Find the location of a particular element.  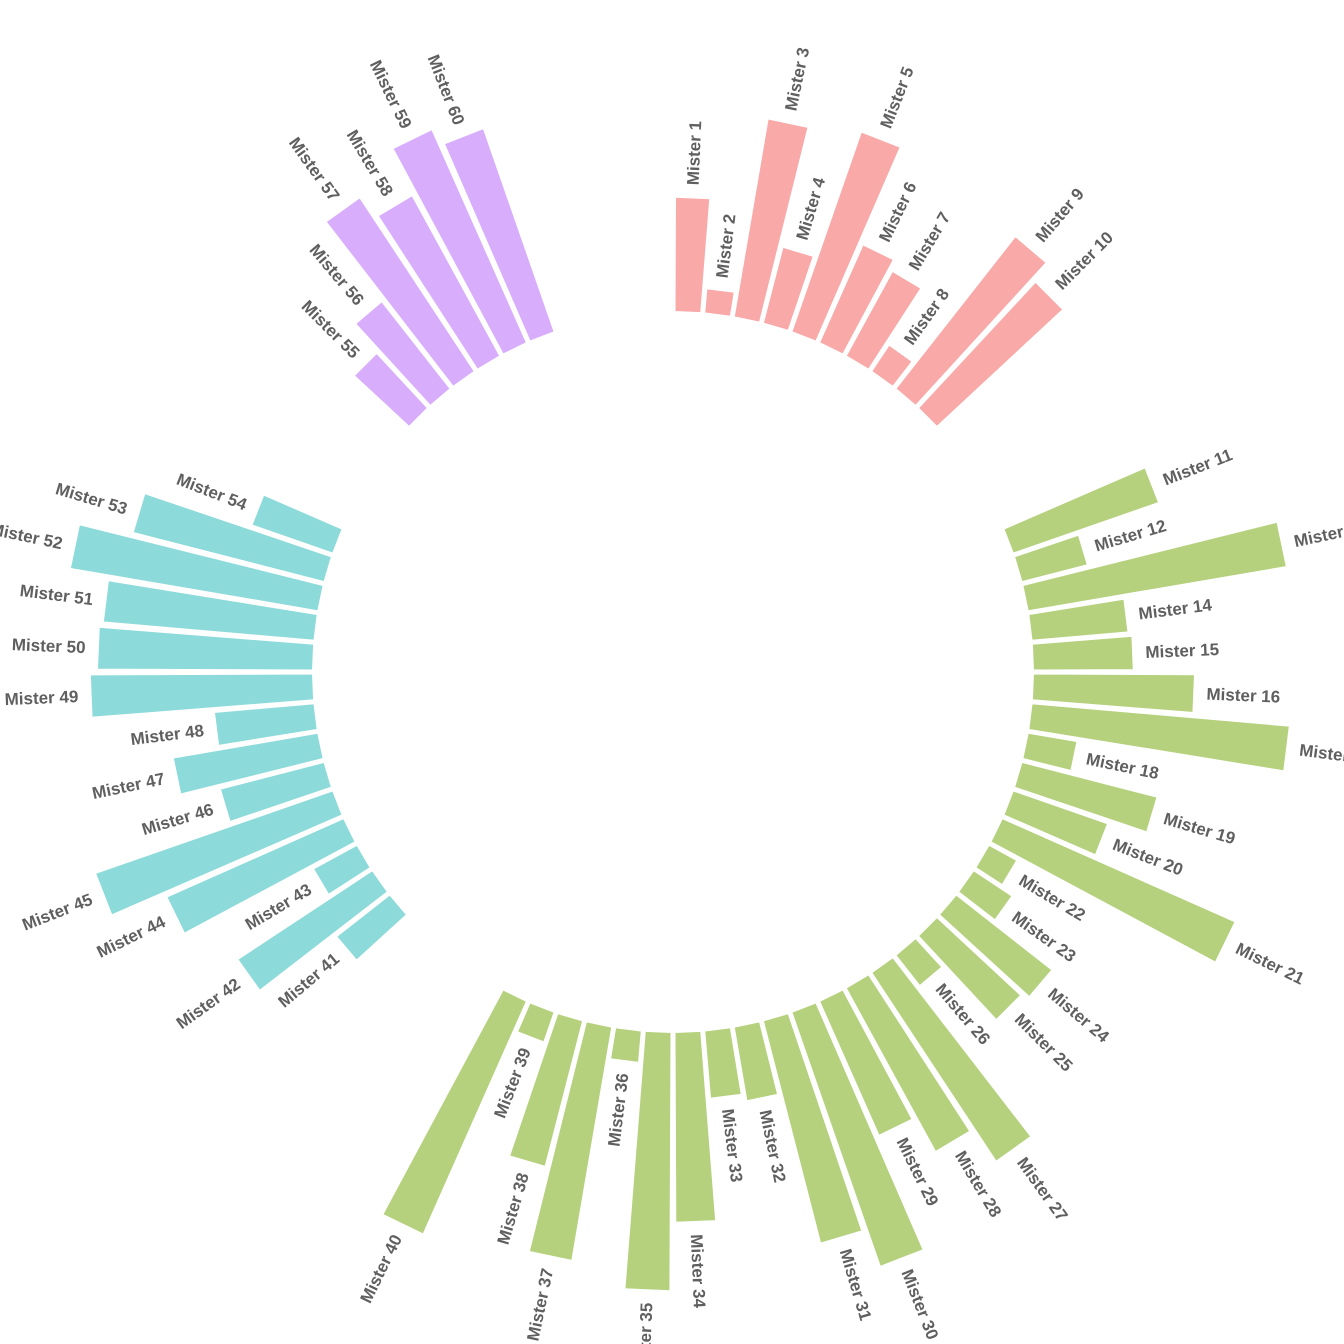

bar-label-36: Mister 36 is located at coordinates (618, 1109).